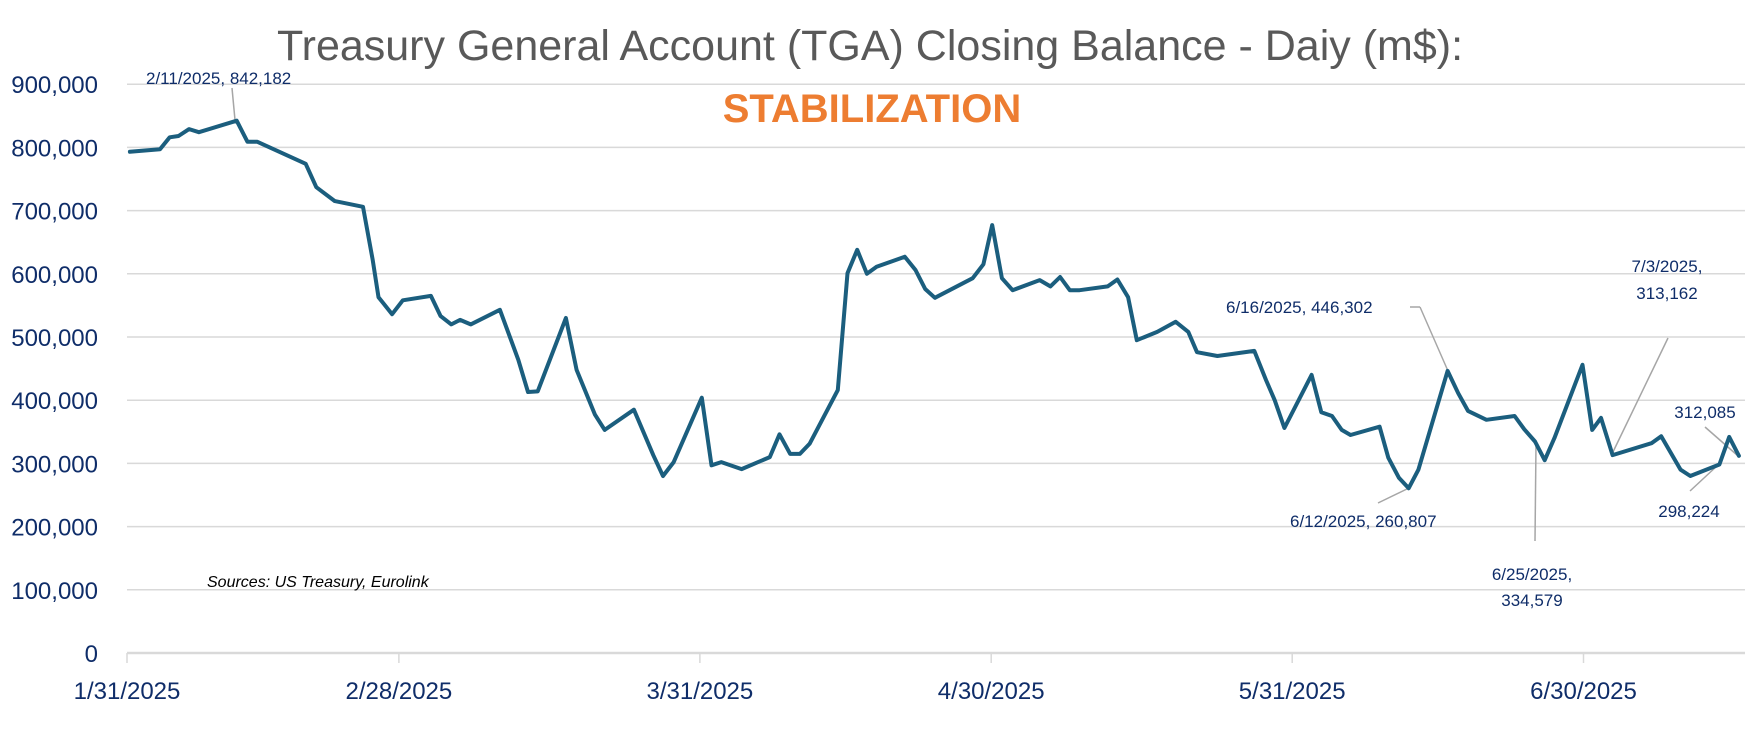  I want to click on y-tick-label: 500,000, so click(54, 338).